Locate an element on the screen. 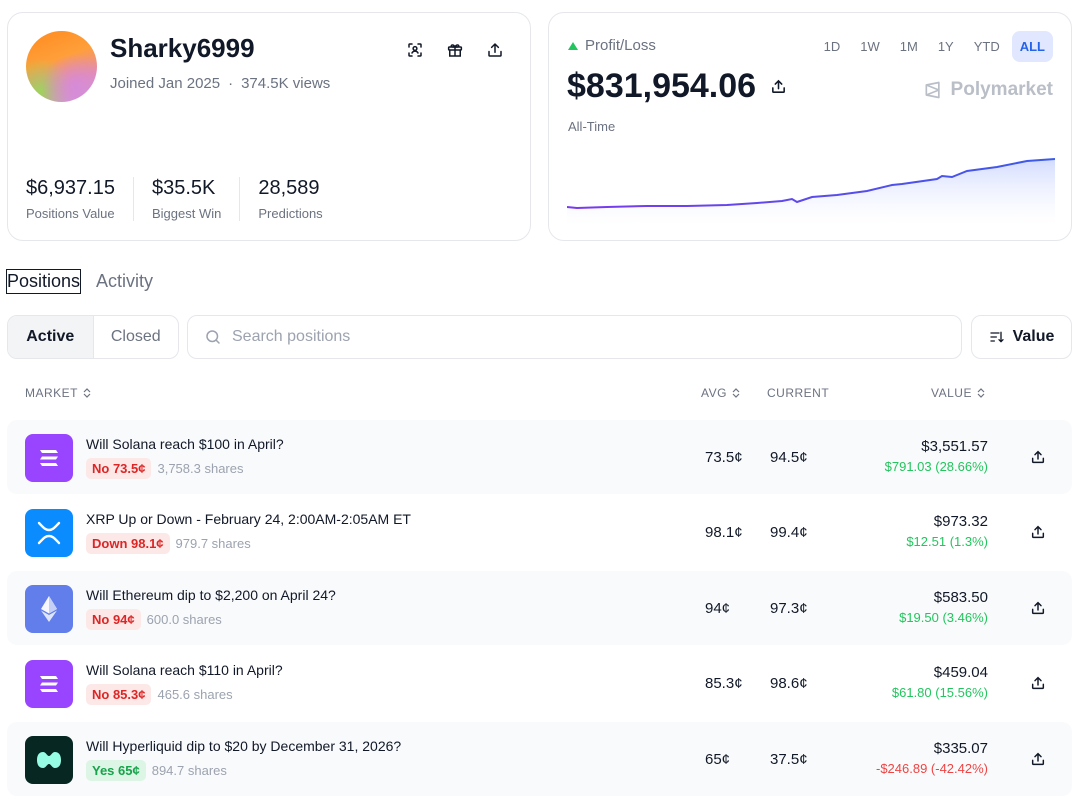  joined-date: Joined Jan 2025 is located at coordinates (165, 83).